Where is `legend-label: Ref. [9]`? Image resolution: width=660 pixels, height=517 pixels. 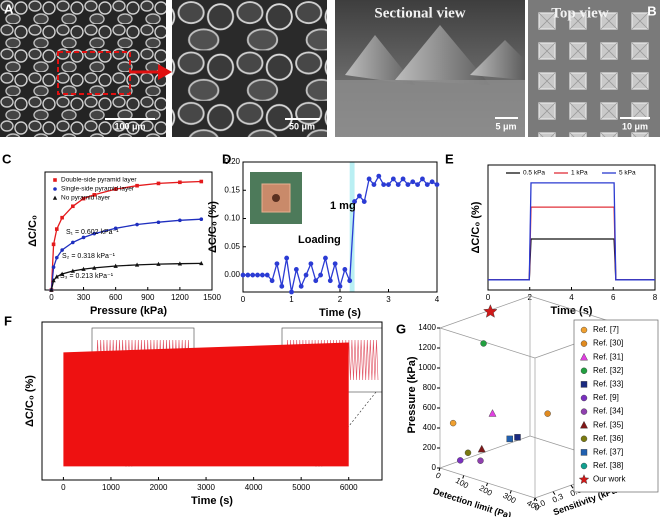 legend-label: Ref. [9] is located at coordinates (606, 397).